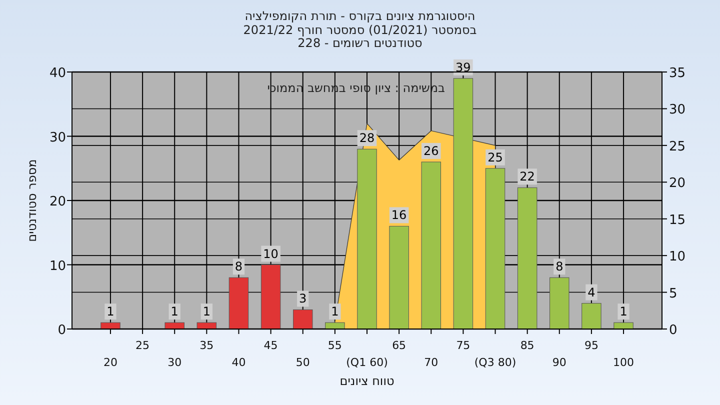 The width and height of the screenshot is (720, 405). Describe the element at coordinates (463, 345) in the screenshot. I see `x-tick-label: 75` at that location.